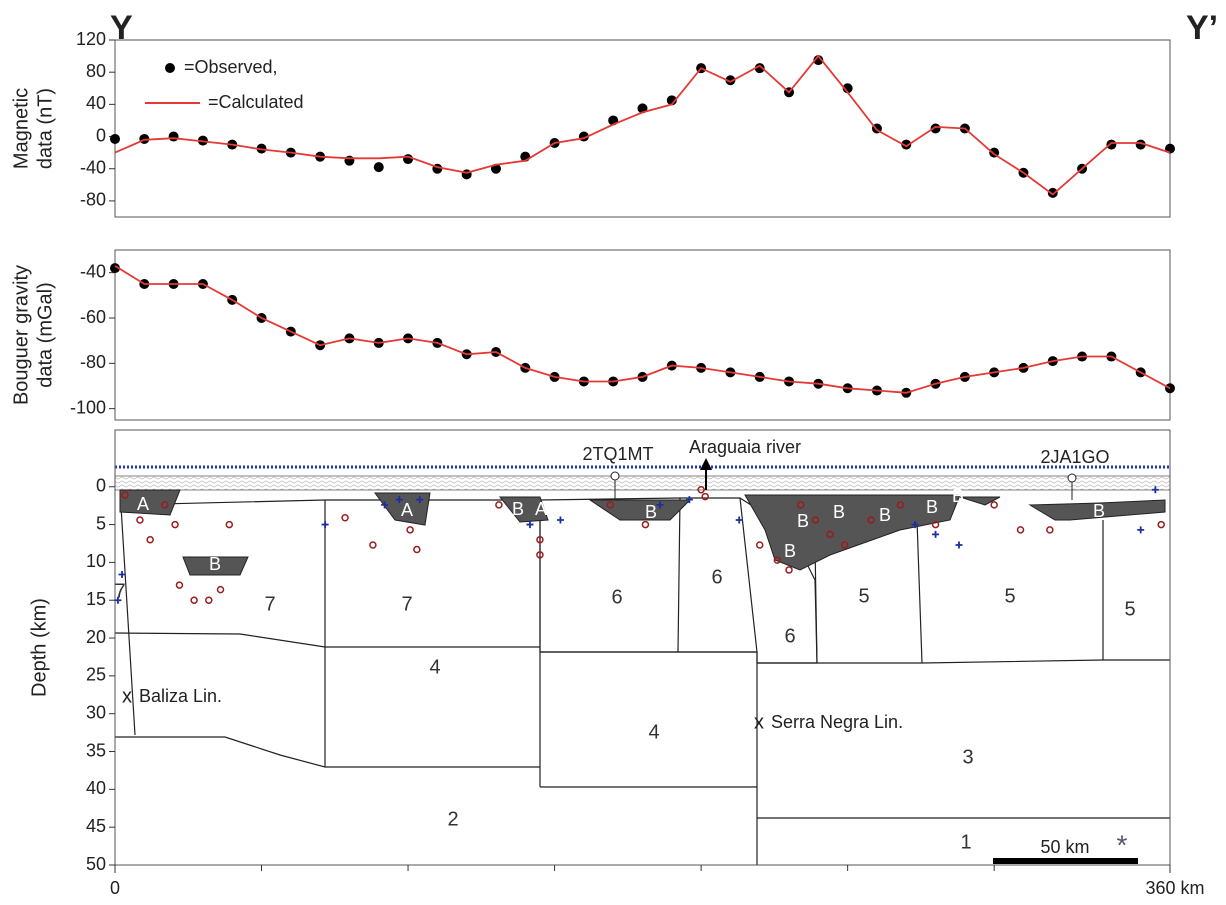 Image resolution: width=1226 pixels, height=905 pixels. Describe the element at coordinates (96, 826) in the screenshot. I see `y-tick-label: 45` at that location.